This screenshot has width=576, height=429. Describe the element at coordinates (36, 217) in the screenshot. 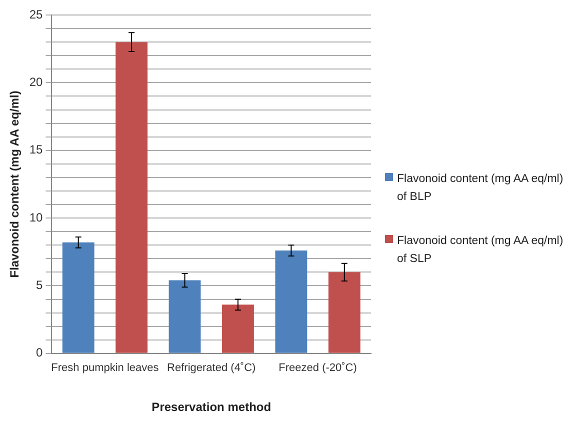

I see `y-tick-label: 10` at that location.